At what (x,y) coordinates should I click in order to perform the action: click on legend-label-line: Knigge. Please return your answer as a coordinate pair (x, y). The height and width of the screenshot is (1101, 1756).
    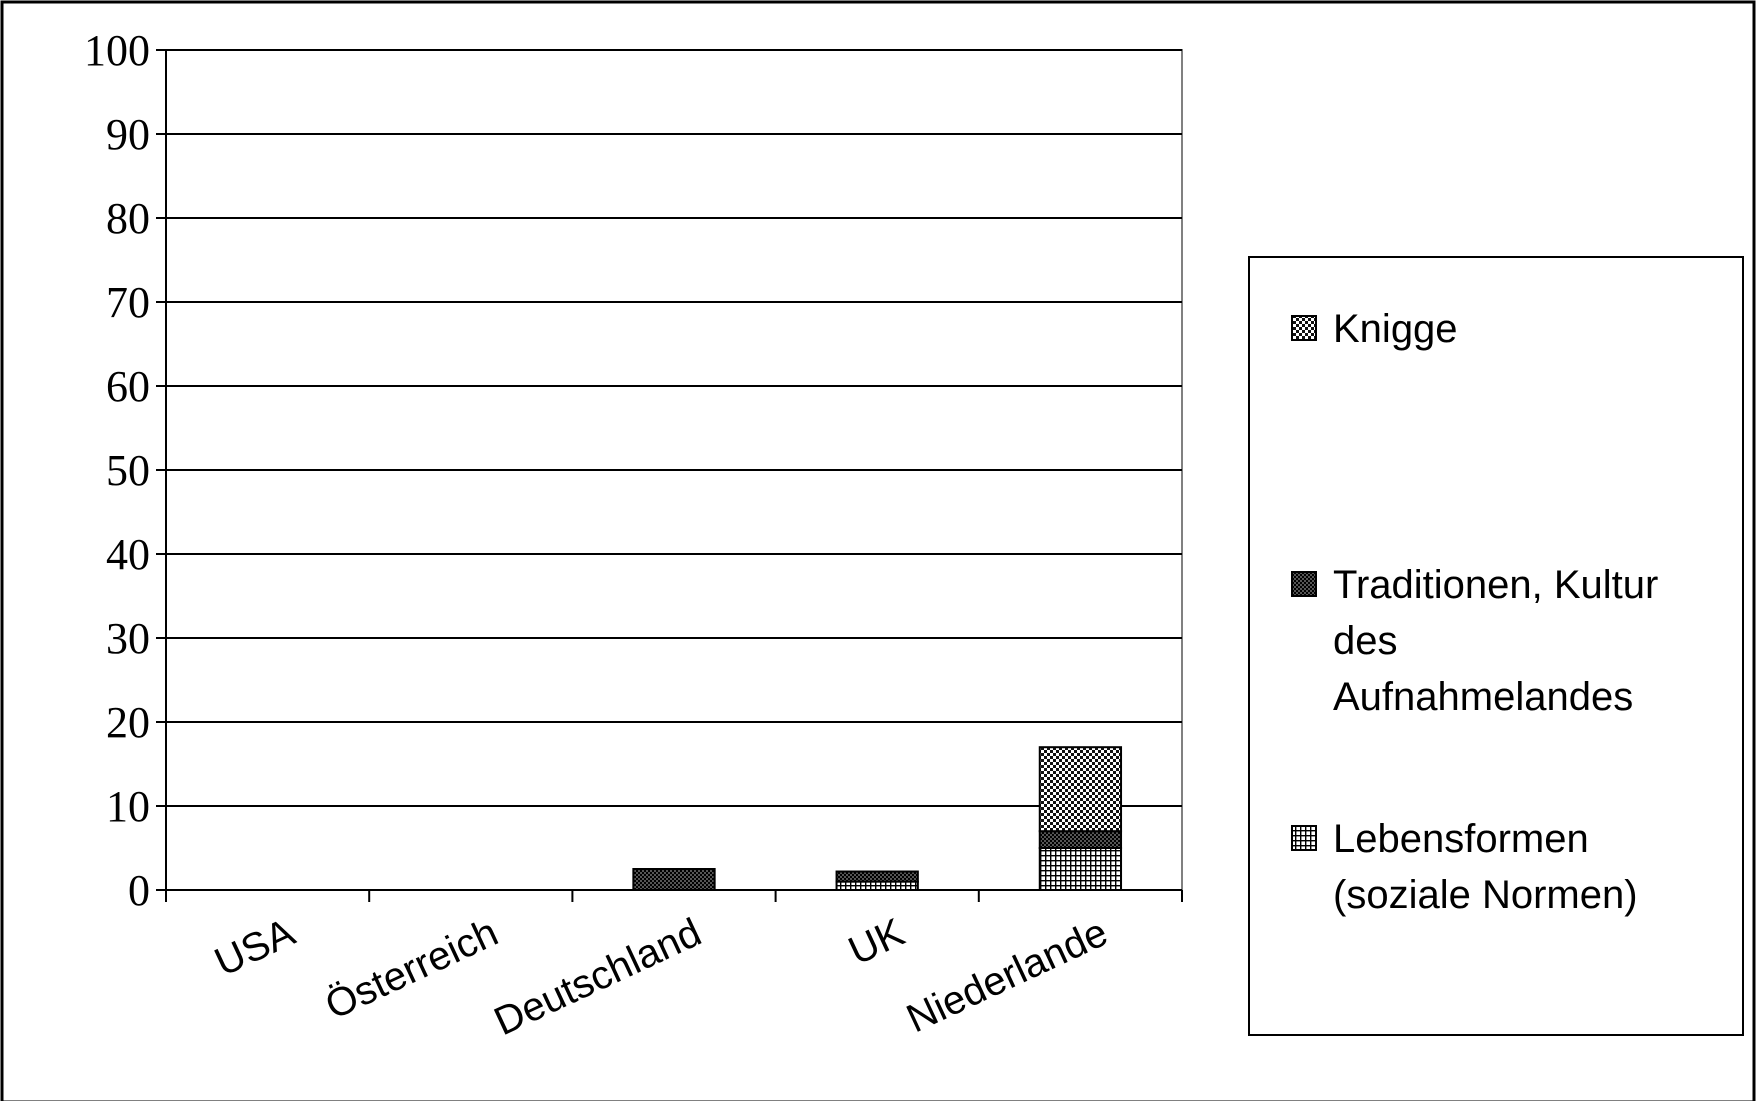
    Looking at the image, I should click on (1395, 329).